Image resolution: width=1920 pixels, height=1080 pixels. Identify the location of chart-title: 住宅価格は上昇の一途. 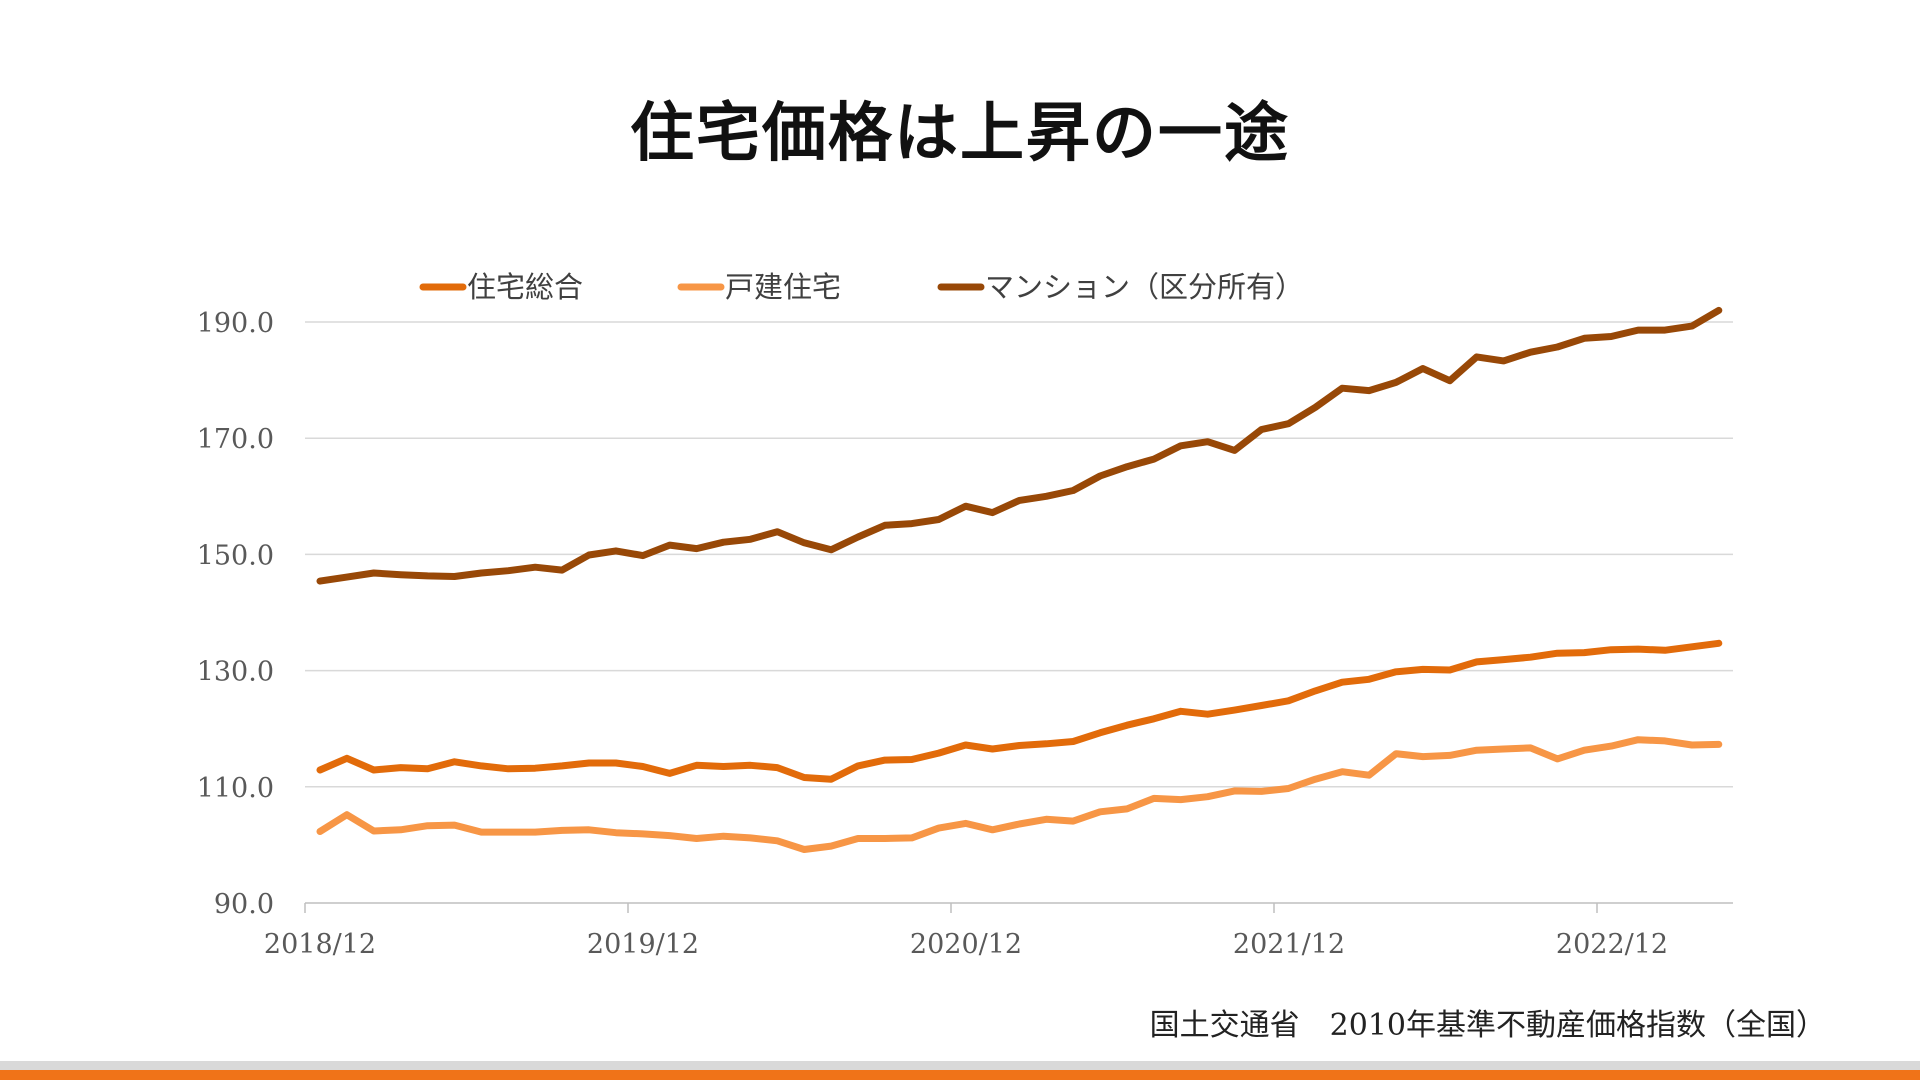
(960, 133).